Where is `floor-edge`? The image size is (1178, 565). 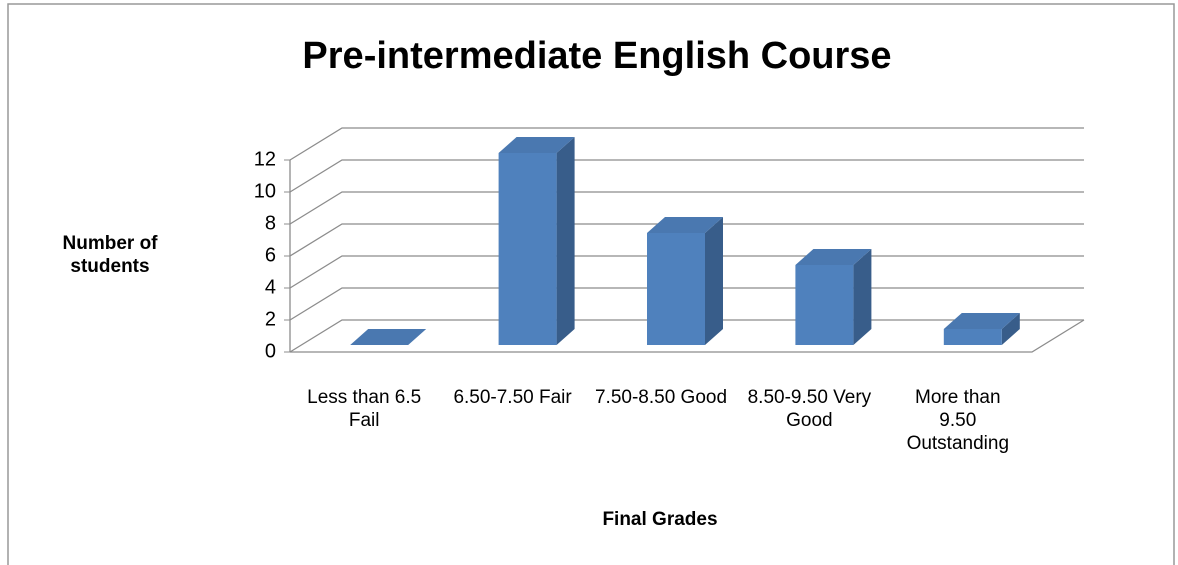 floor-edge is located at coordinates (687, 336).